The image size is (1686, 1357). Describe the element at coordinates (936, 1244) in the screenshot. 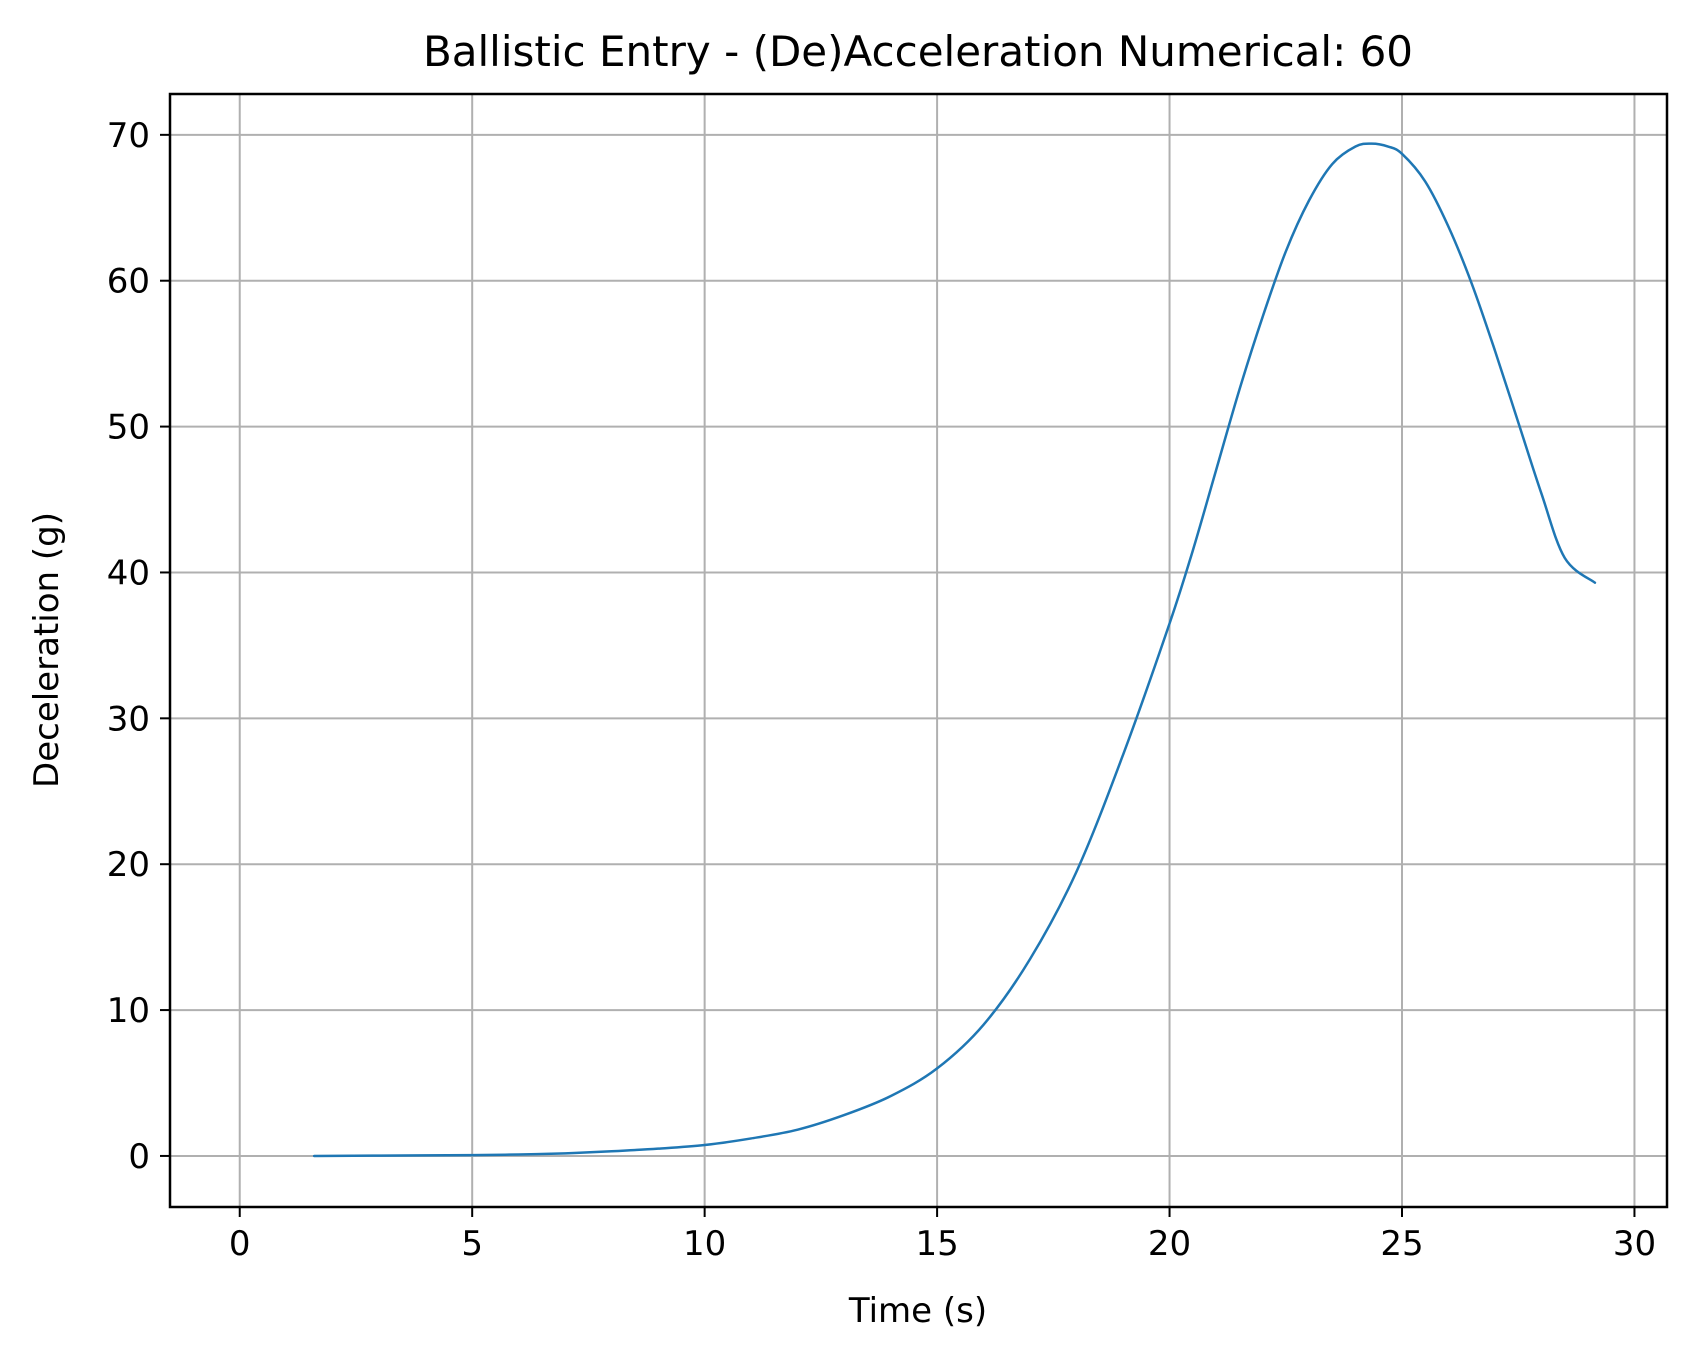

I see `x-tick-label: 15` at that location.